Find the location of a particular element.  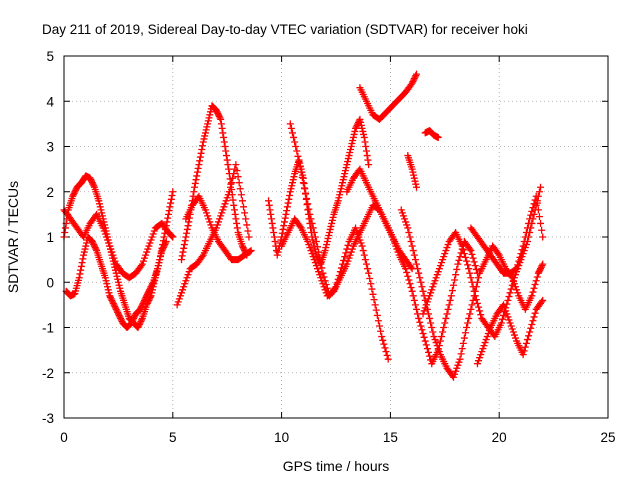

y-tick-label: 4 is located at coordinates (50, 101).